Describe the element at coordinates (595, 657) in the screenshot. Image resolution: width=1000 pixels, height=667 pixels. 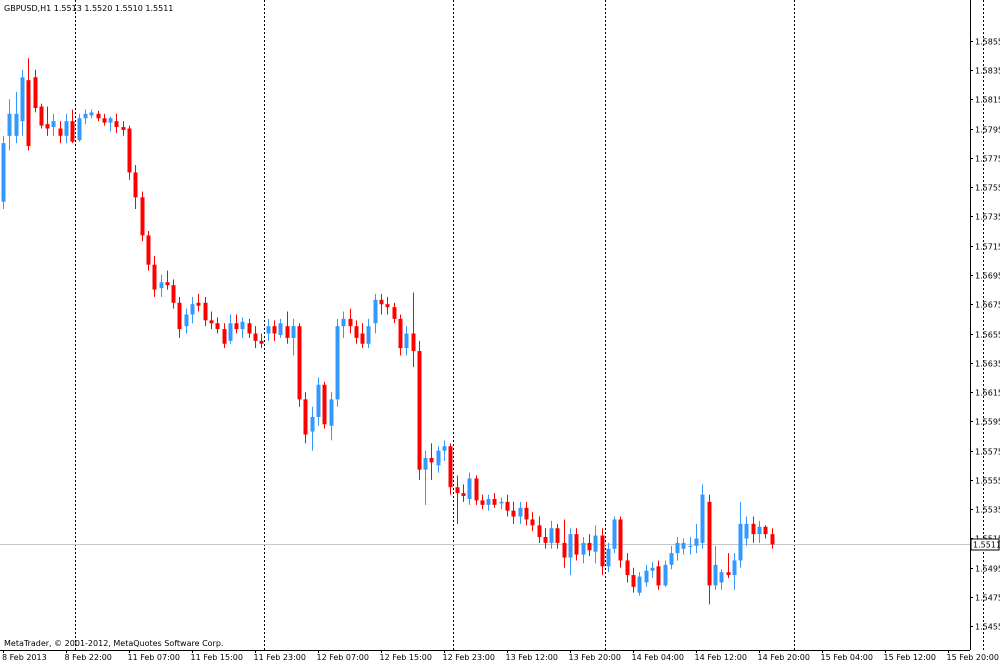
I see `x-tick-label: 13 Feb 20:00` at that location.